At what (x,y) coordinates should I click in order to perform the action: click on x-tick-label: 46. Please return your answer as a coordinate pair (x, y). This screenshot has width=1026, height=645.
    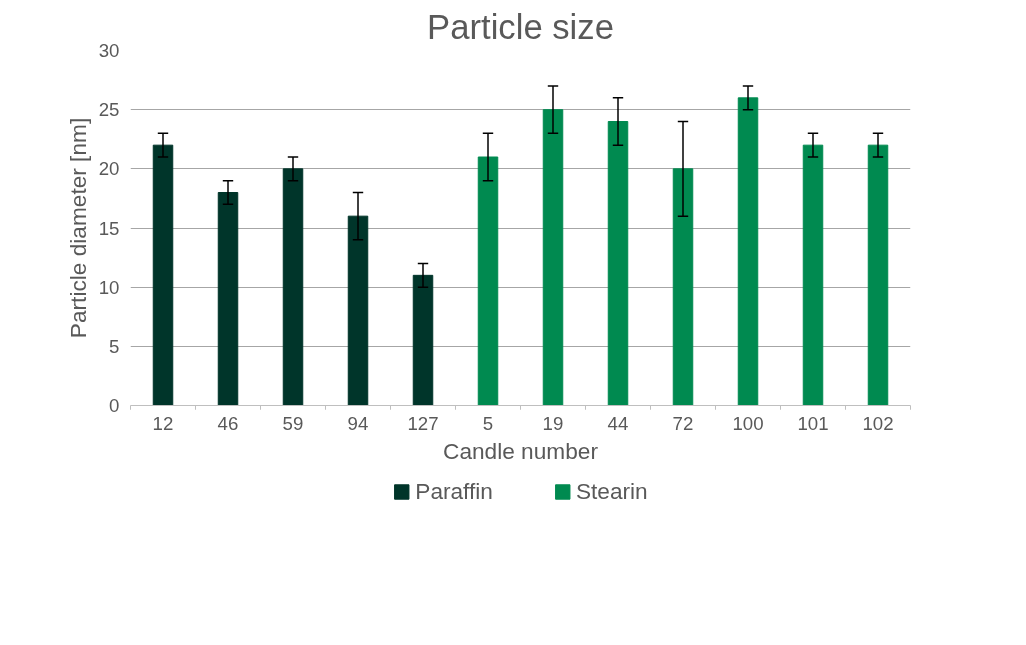
    Looking at the image, I should click on (228, 423).